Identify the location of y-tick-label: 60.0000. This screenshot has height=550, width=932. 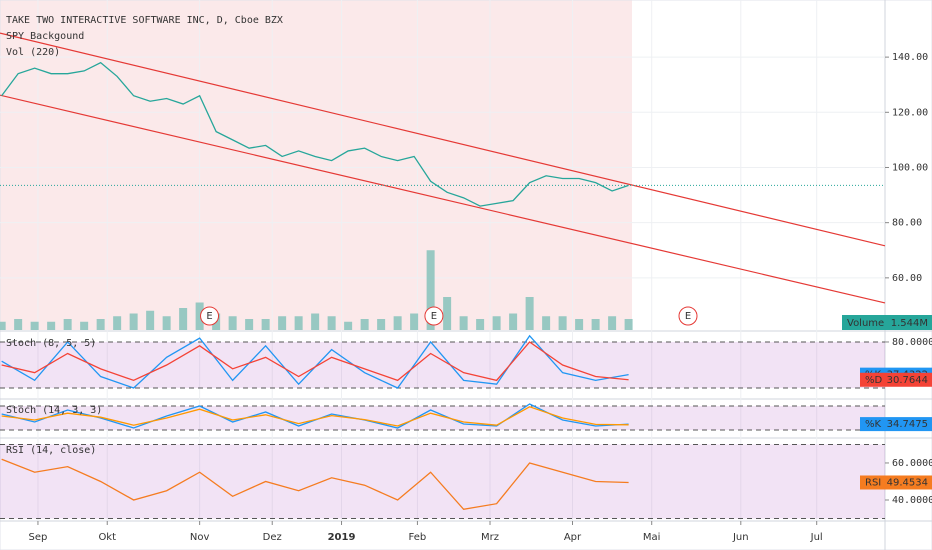
(912, 463).